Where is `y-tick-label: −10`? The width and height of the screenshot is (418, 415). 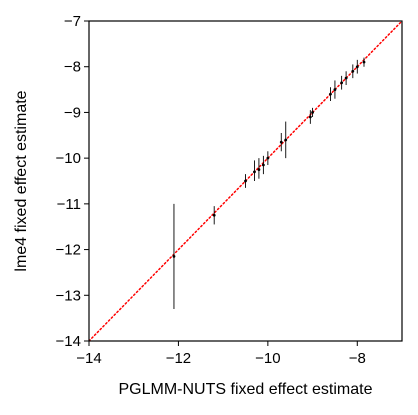
y-tick-label: −10 is located at coordinates (68, 158).